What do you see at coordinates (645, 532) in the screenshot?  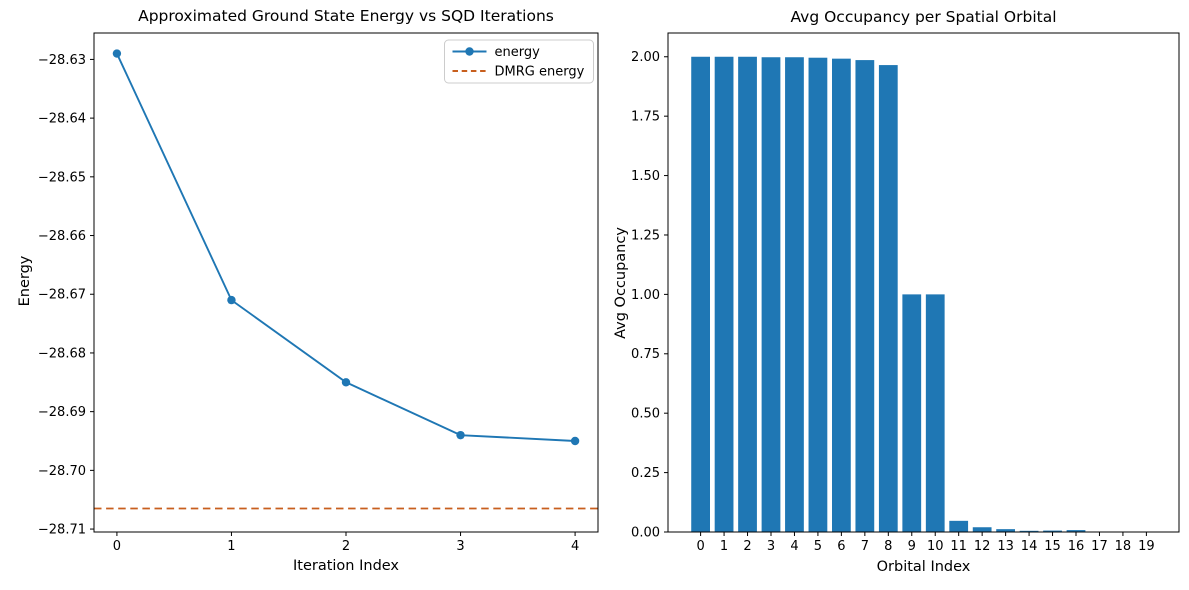 I see `y-tick-label: 0.00` at bounding box center [645, 532].